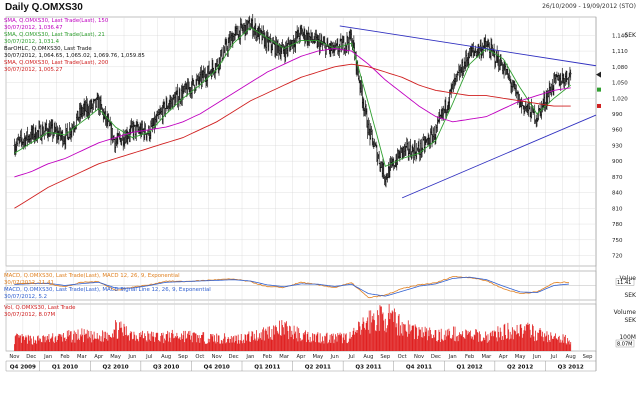  What do you see at coordinates (318, 368) in the screenshot?
I see `quarter-label: Q2 2011` at bounding box center [318, 368].